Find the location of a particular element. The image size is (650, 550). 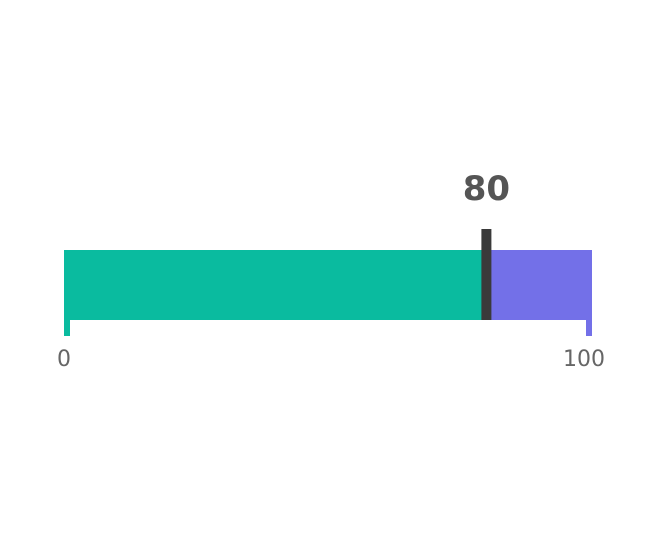

gauge-remaining-segment is located at coordinates (539, 285).